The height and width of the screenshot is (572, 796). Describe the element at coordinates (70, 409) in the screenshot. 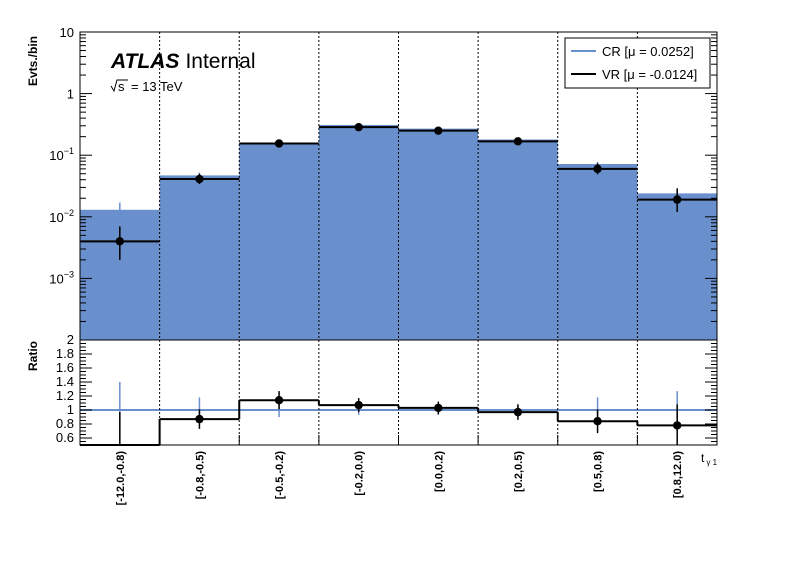

I see `ratio-tick-label: 1` at that location.